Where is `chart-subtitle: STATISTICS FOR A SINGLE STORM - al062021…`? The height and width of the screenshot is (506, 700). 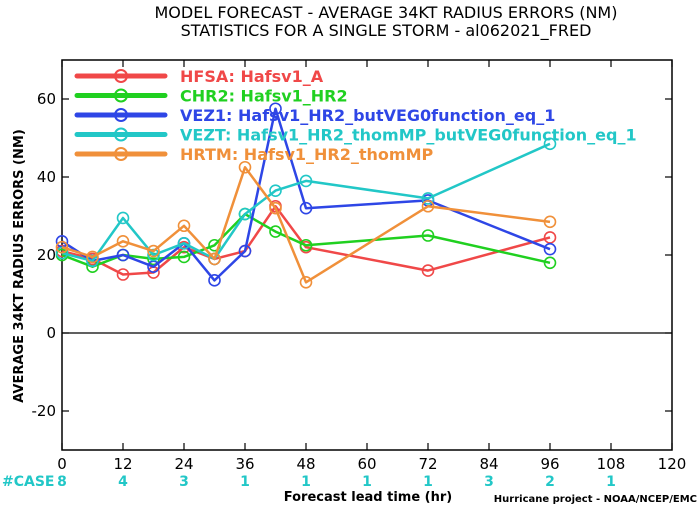 chart-subtitle: STATISTICS FOR A SINGLE STORM - al062021… is located at coordinates (386, 31).